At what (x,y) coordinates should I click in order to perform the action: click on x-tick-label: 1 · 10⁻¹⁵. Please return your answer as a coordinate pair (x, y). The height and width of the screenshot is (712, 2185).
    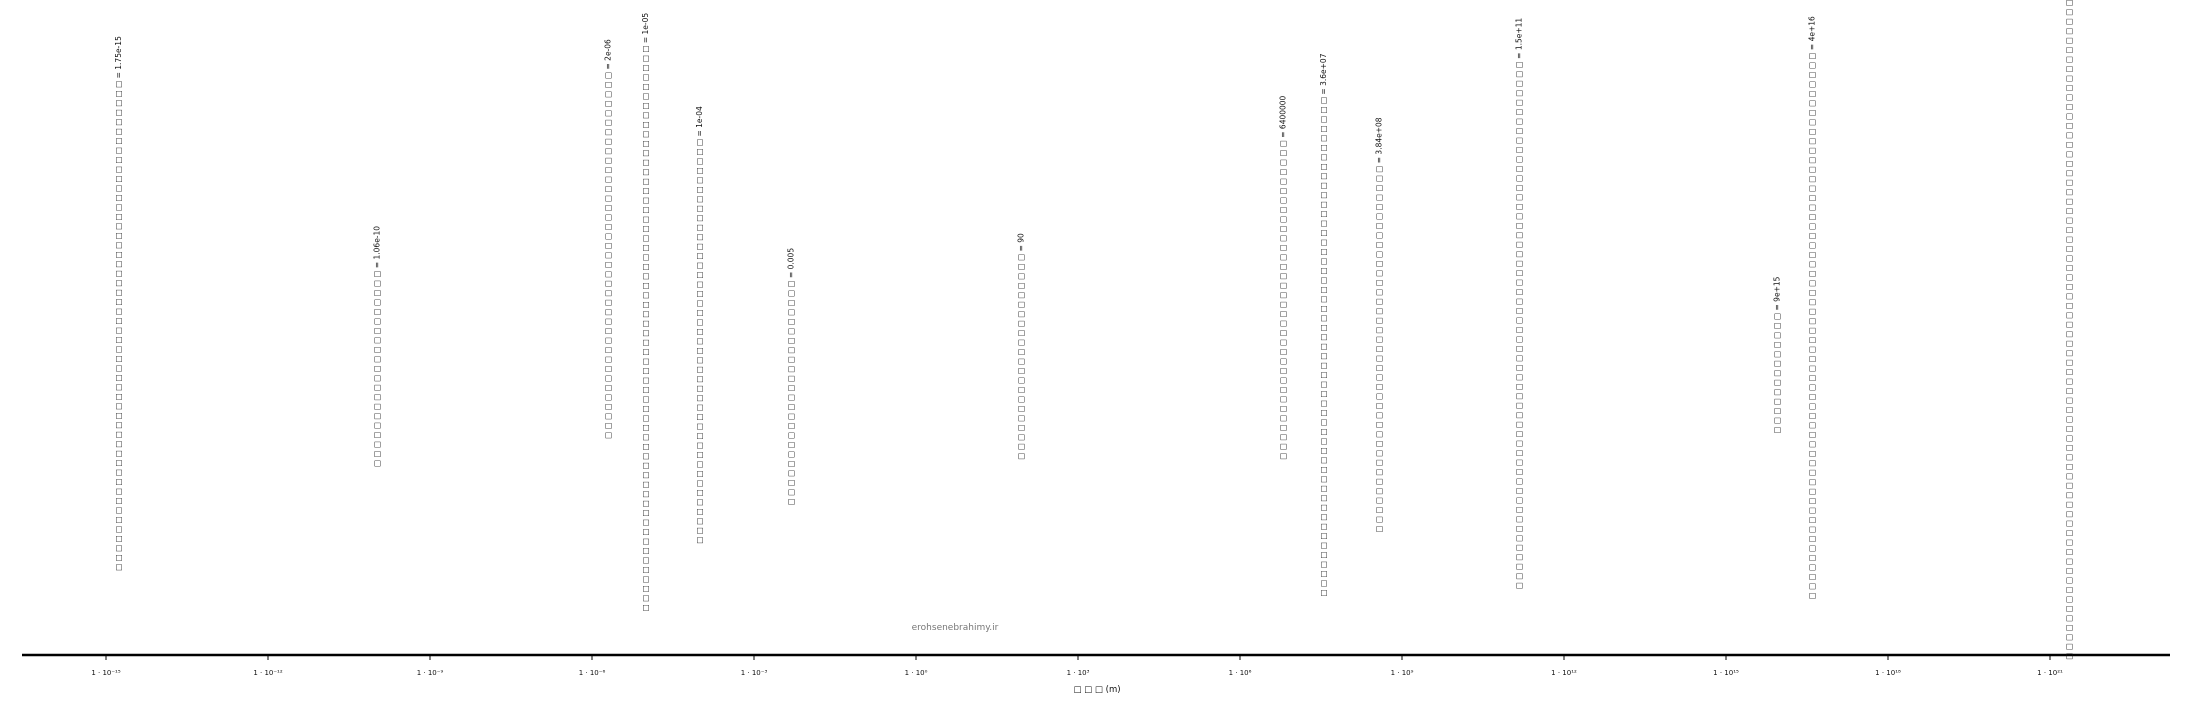
    Looking at the image, I should click on (106, 673).